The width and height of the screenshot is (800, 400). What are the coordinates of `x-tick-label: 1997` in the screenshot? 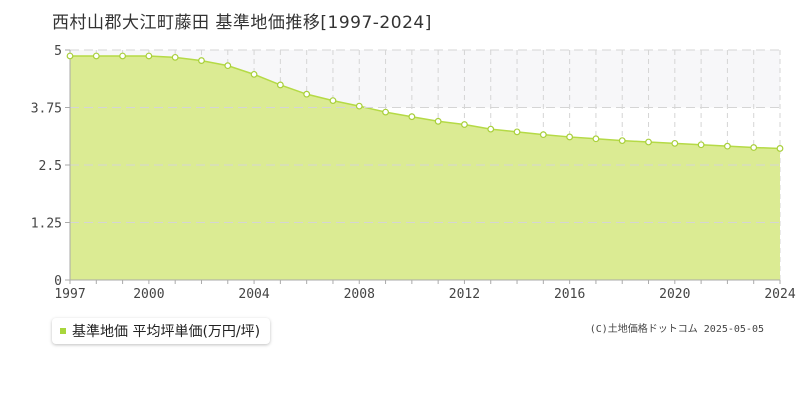 It's located at (69, 294).